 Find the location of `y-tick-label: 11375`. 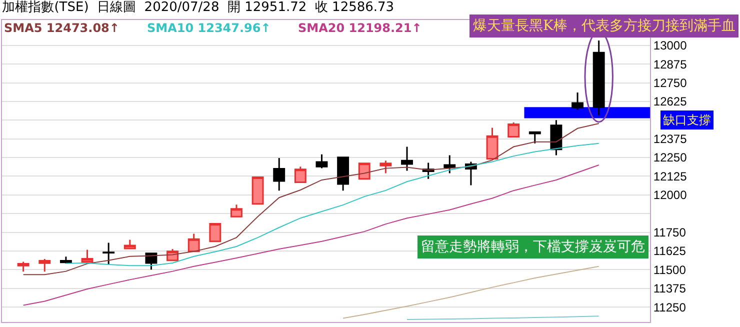

y-tick-label: 11375 is located at coordinates (669, 289).